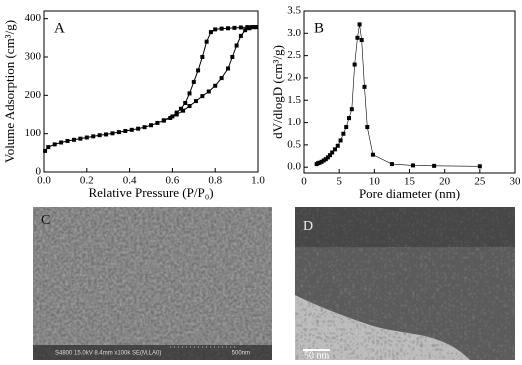 This screenshot has height=365, width=522. What do you see at coordinates (150, 192) in the screenshot?
I see `x-axis-label: Relative Pressure (P/P₀)` at bounding box center [150, 192].